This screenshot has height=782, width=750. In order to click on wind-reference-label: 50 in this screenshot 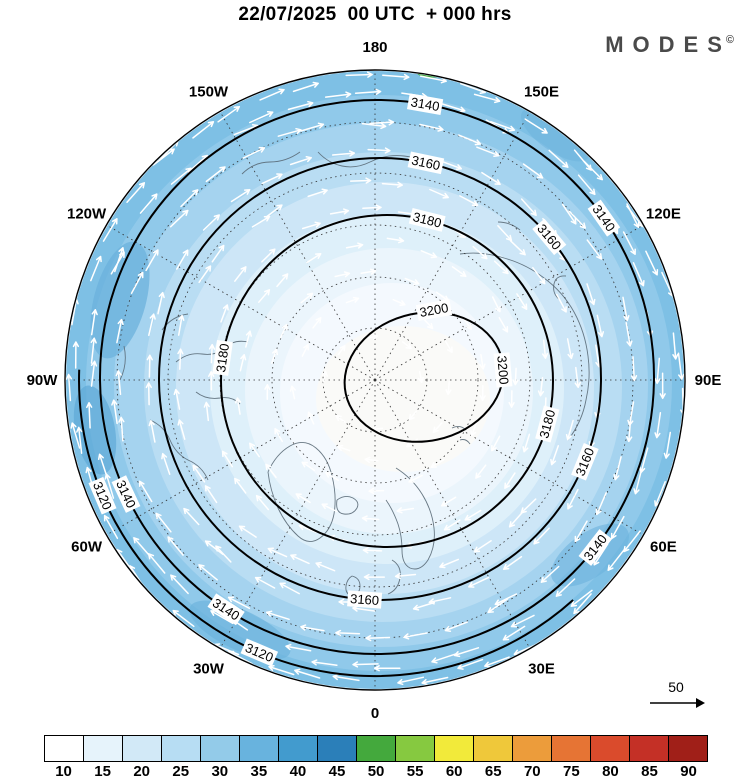, I will do `click(676, 687)`.